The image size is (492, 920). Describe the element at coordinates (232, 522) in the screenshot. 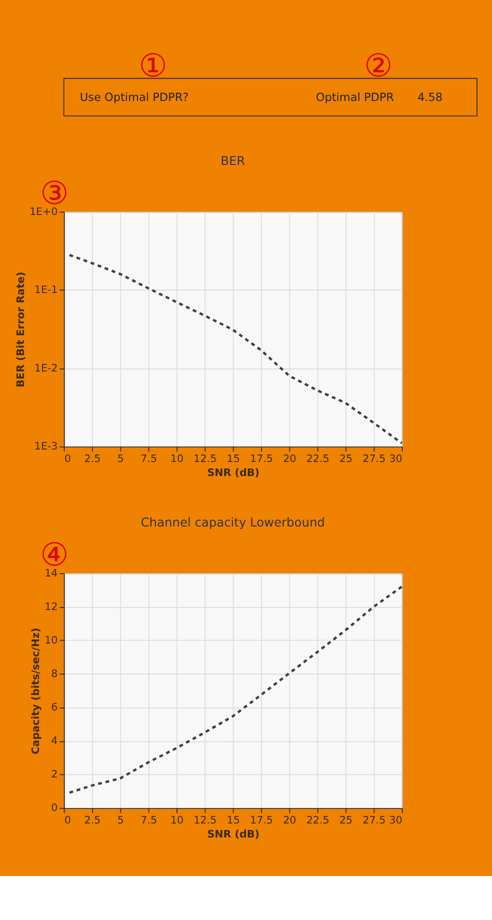

I see `chart-title: Channel capacity Lowerbound` at that location.